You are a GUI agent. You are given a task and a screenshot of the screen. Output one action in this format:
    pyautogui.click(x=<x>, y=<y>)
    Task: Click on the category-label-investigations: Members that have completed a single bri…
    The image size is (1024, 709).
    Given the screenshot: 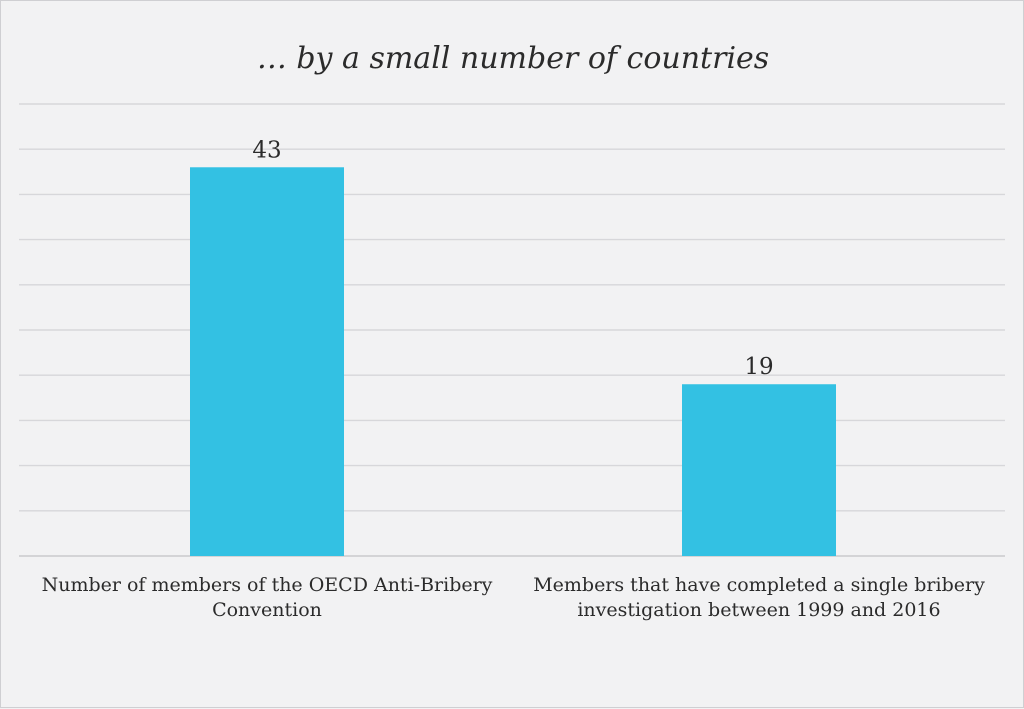 What is the action you would take?
    pyautogui.click(x=759, y=597)
    